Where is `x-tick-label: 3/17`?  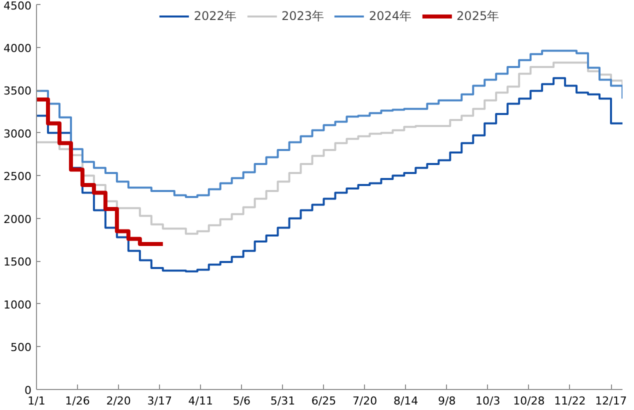
x-tick-label: 3/17 is located at coordinates (159, 401).